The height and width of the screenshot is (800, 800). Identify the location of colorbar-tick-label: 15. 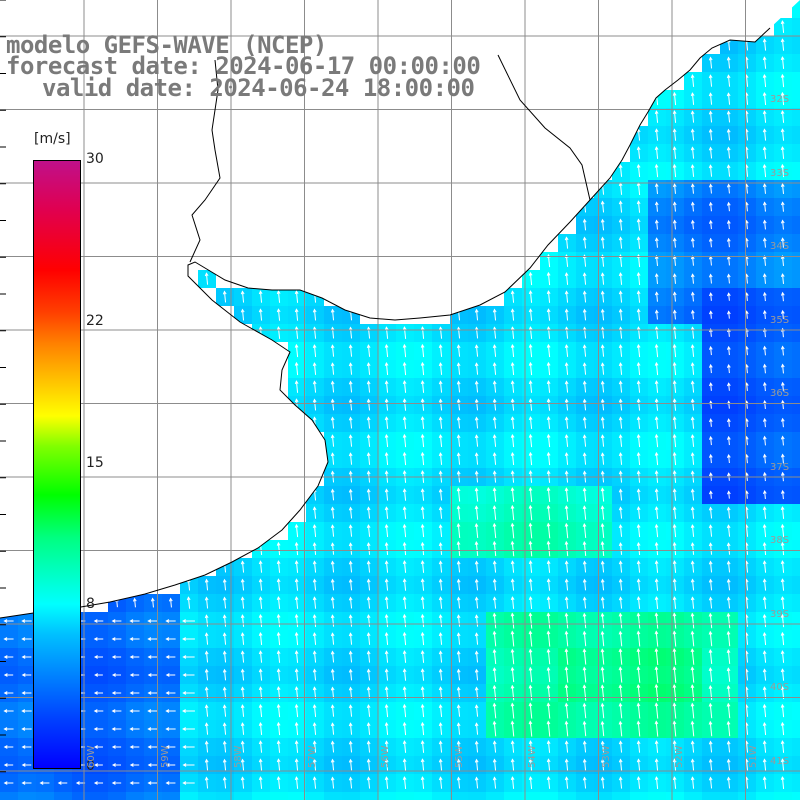
(95, 462).